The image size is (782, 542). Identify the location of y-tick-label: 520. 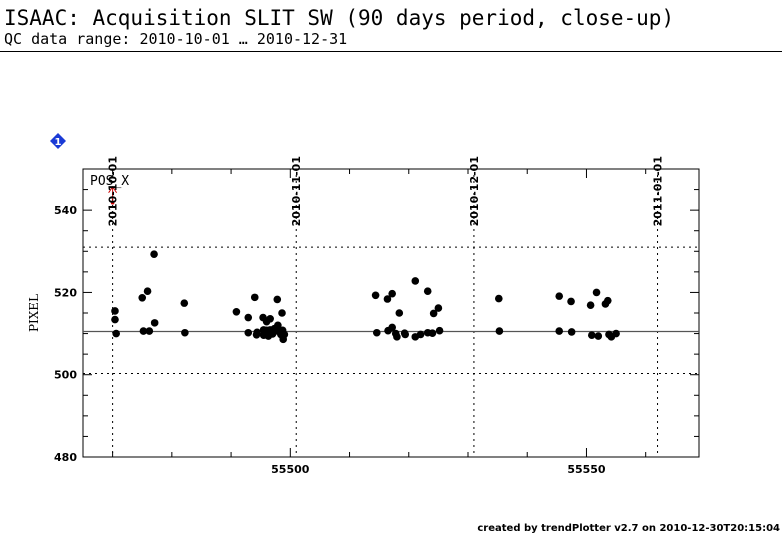
(65, 292).